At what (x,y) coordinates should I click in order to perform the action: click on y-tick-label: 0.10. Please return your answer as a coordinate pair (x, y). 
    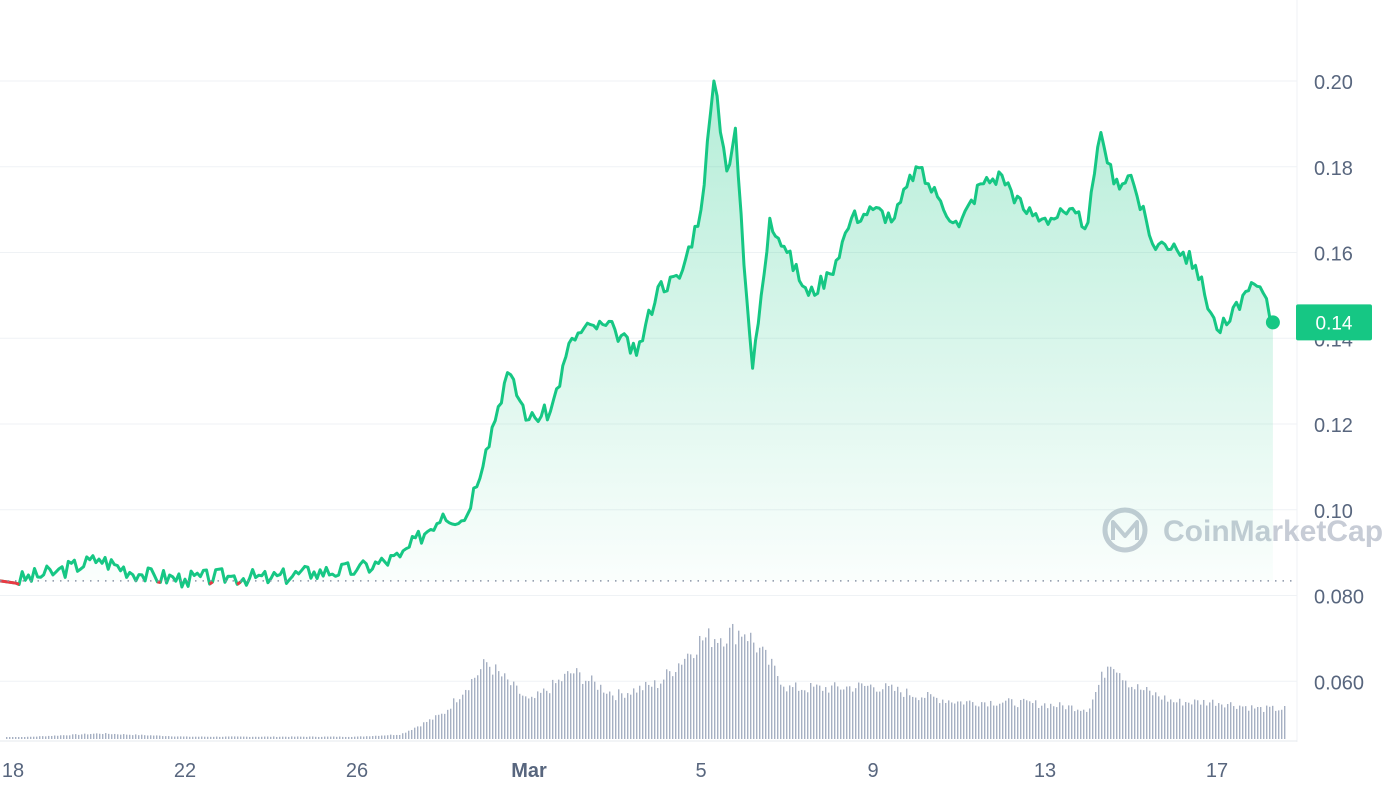
    Looking at the image, I should click on (1333, 512).